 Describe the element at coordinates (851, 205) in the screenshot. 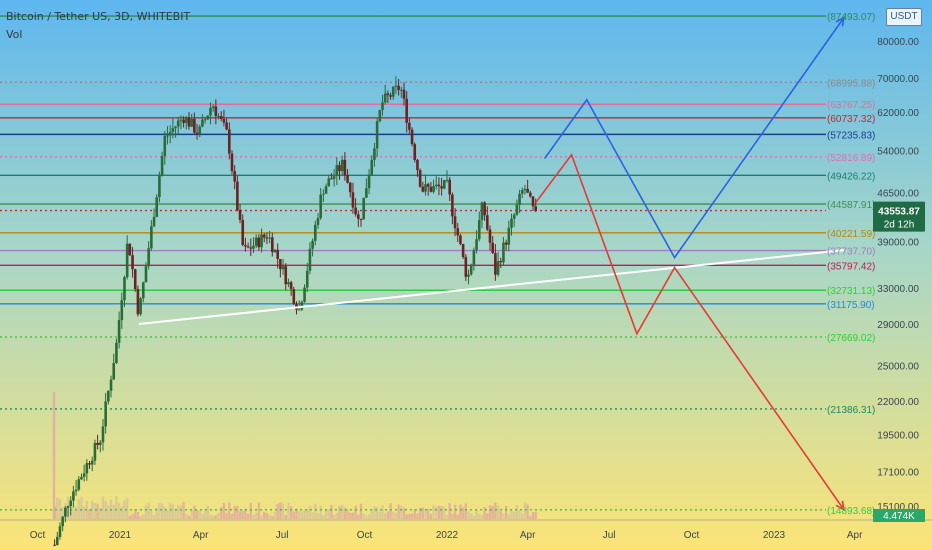

I see `level-label: (44587.91)` at that location.